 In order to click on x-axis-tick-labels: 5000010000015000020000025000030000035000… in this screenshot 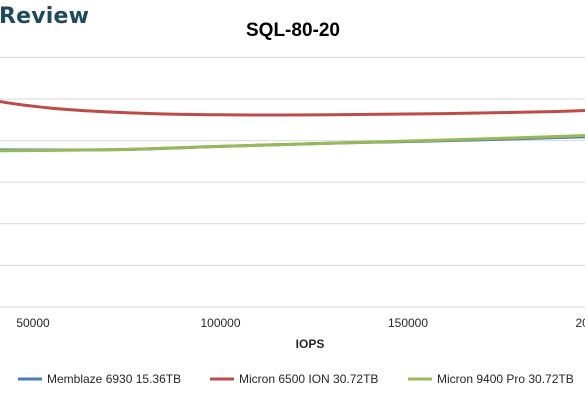, I will do `click(300, 323)`.